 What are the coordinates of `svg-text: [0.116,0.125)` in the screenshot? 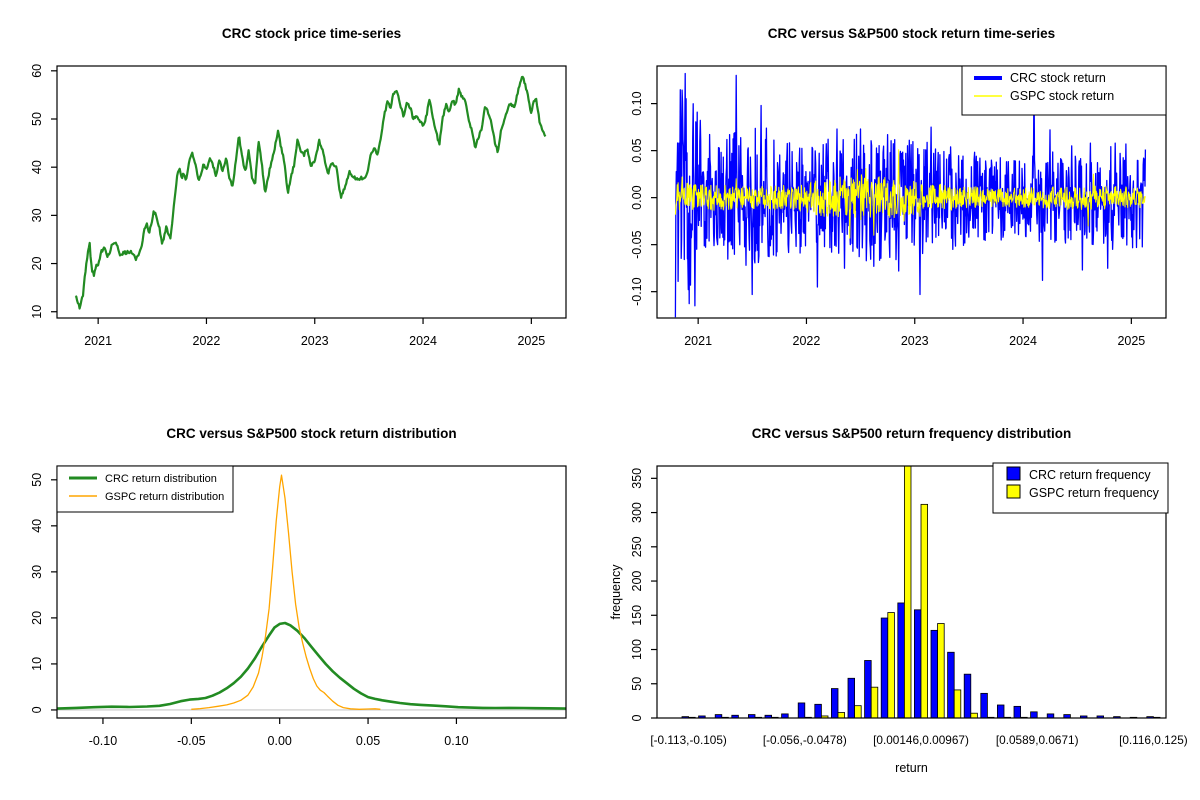 It's located at (1153, 740).